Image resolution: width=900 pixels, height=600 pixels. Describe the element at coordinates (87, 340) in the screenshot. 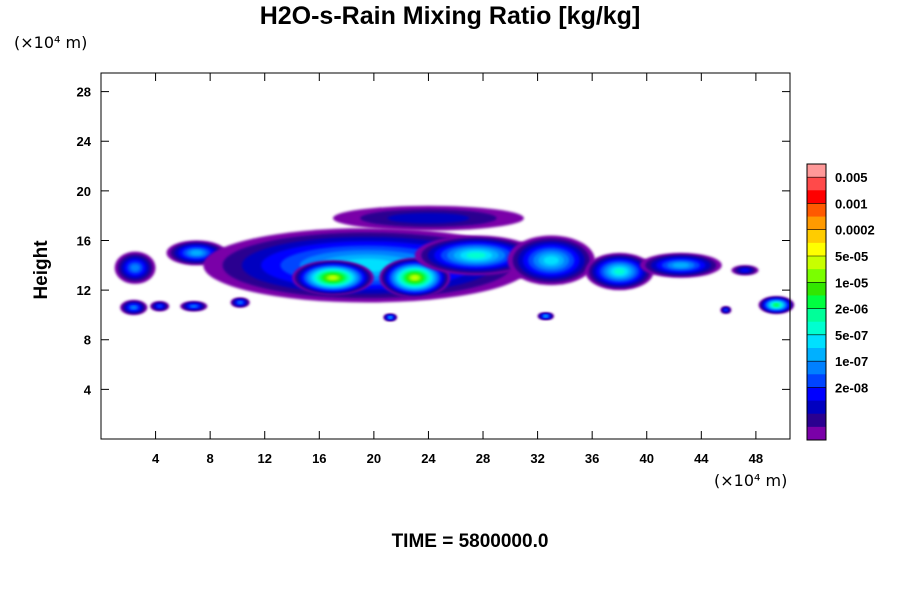

I see `y-tick-label: 8` at that location.